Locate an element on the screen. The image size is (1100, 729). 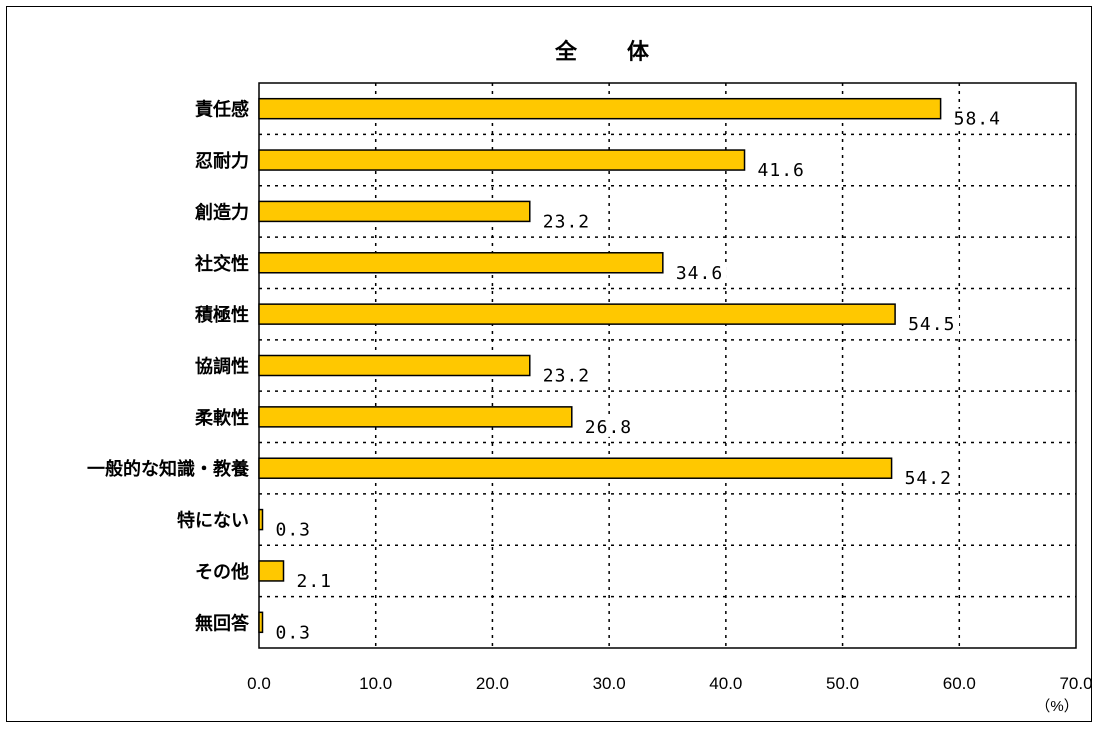
unit-label: （%） is located at coordinates (1056, 706).